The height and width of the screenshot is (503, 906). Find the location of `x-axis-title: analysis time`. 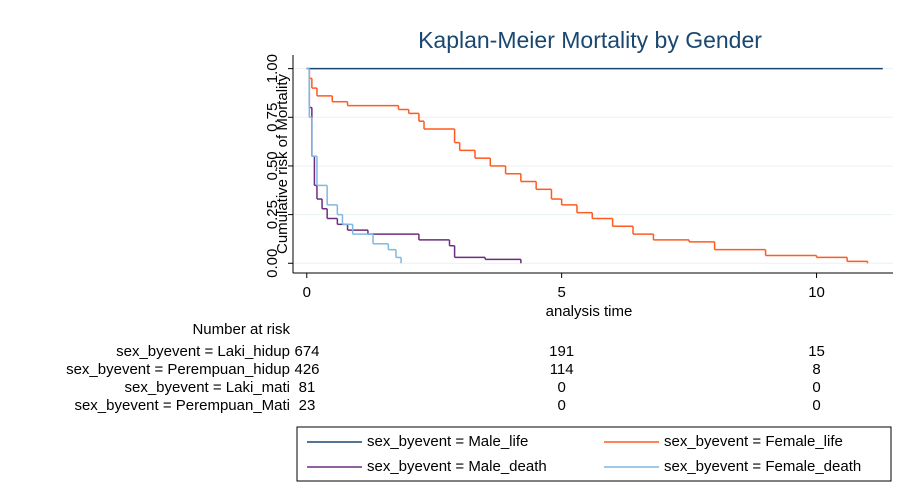

x-axis-title: analysis time is located at coordinates (589, 311).